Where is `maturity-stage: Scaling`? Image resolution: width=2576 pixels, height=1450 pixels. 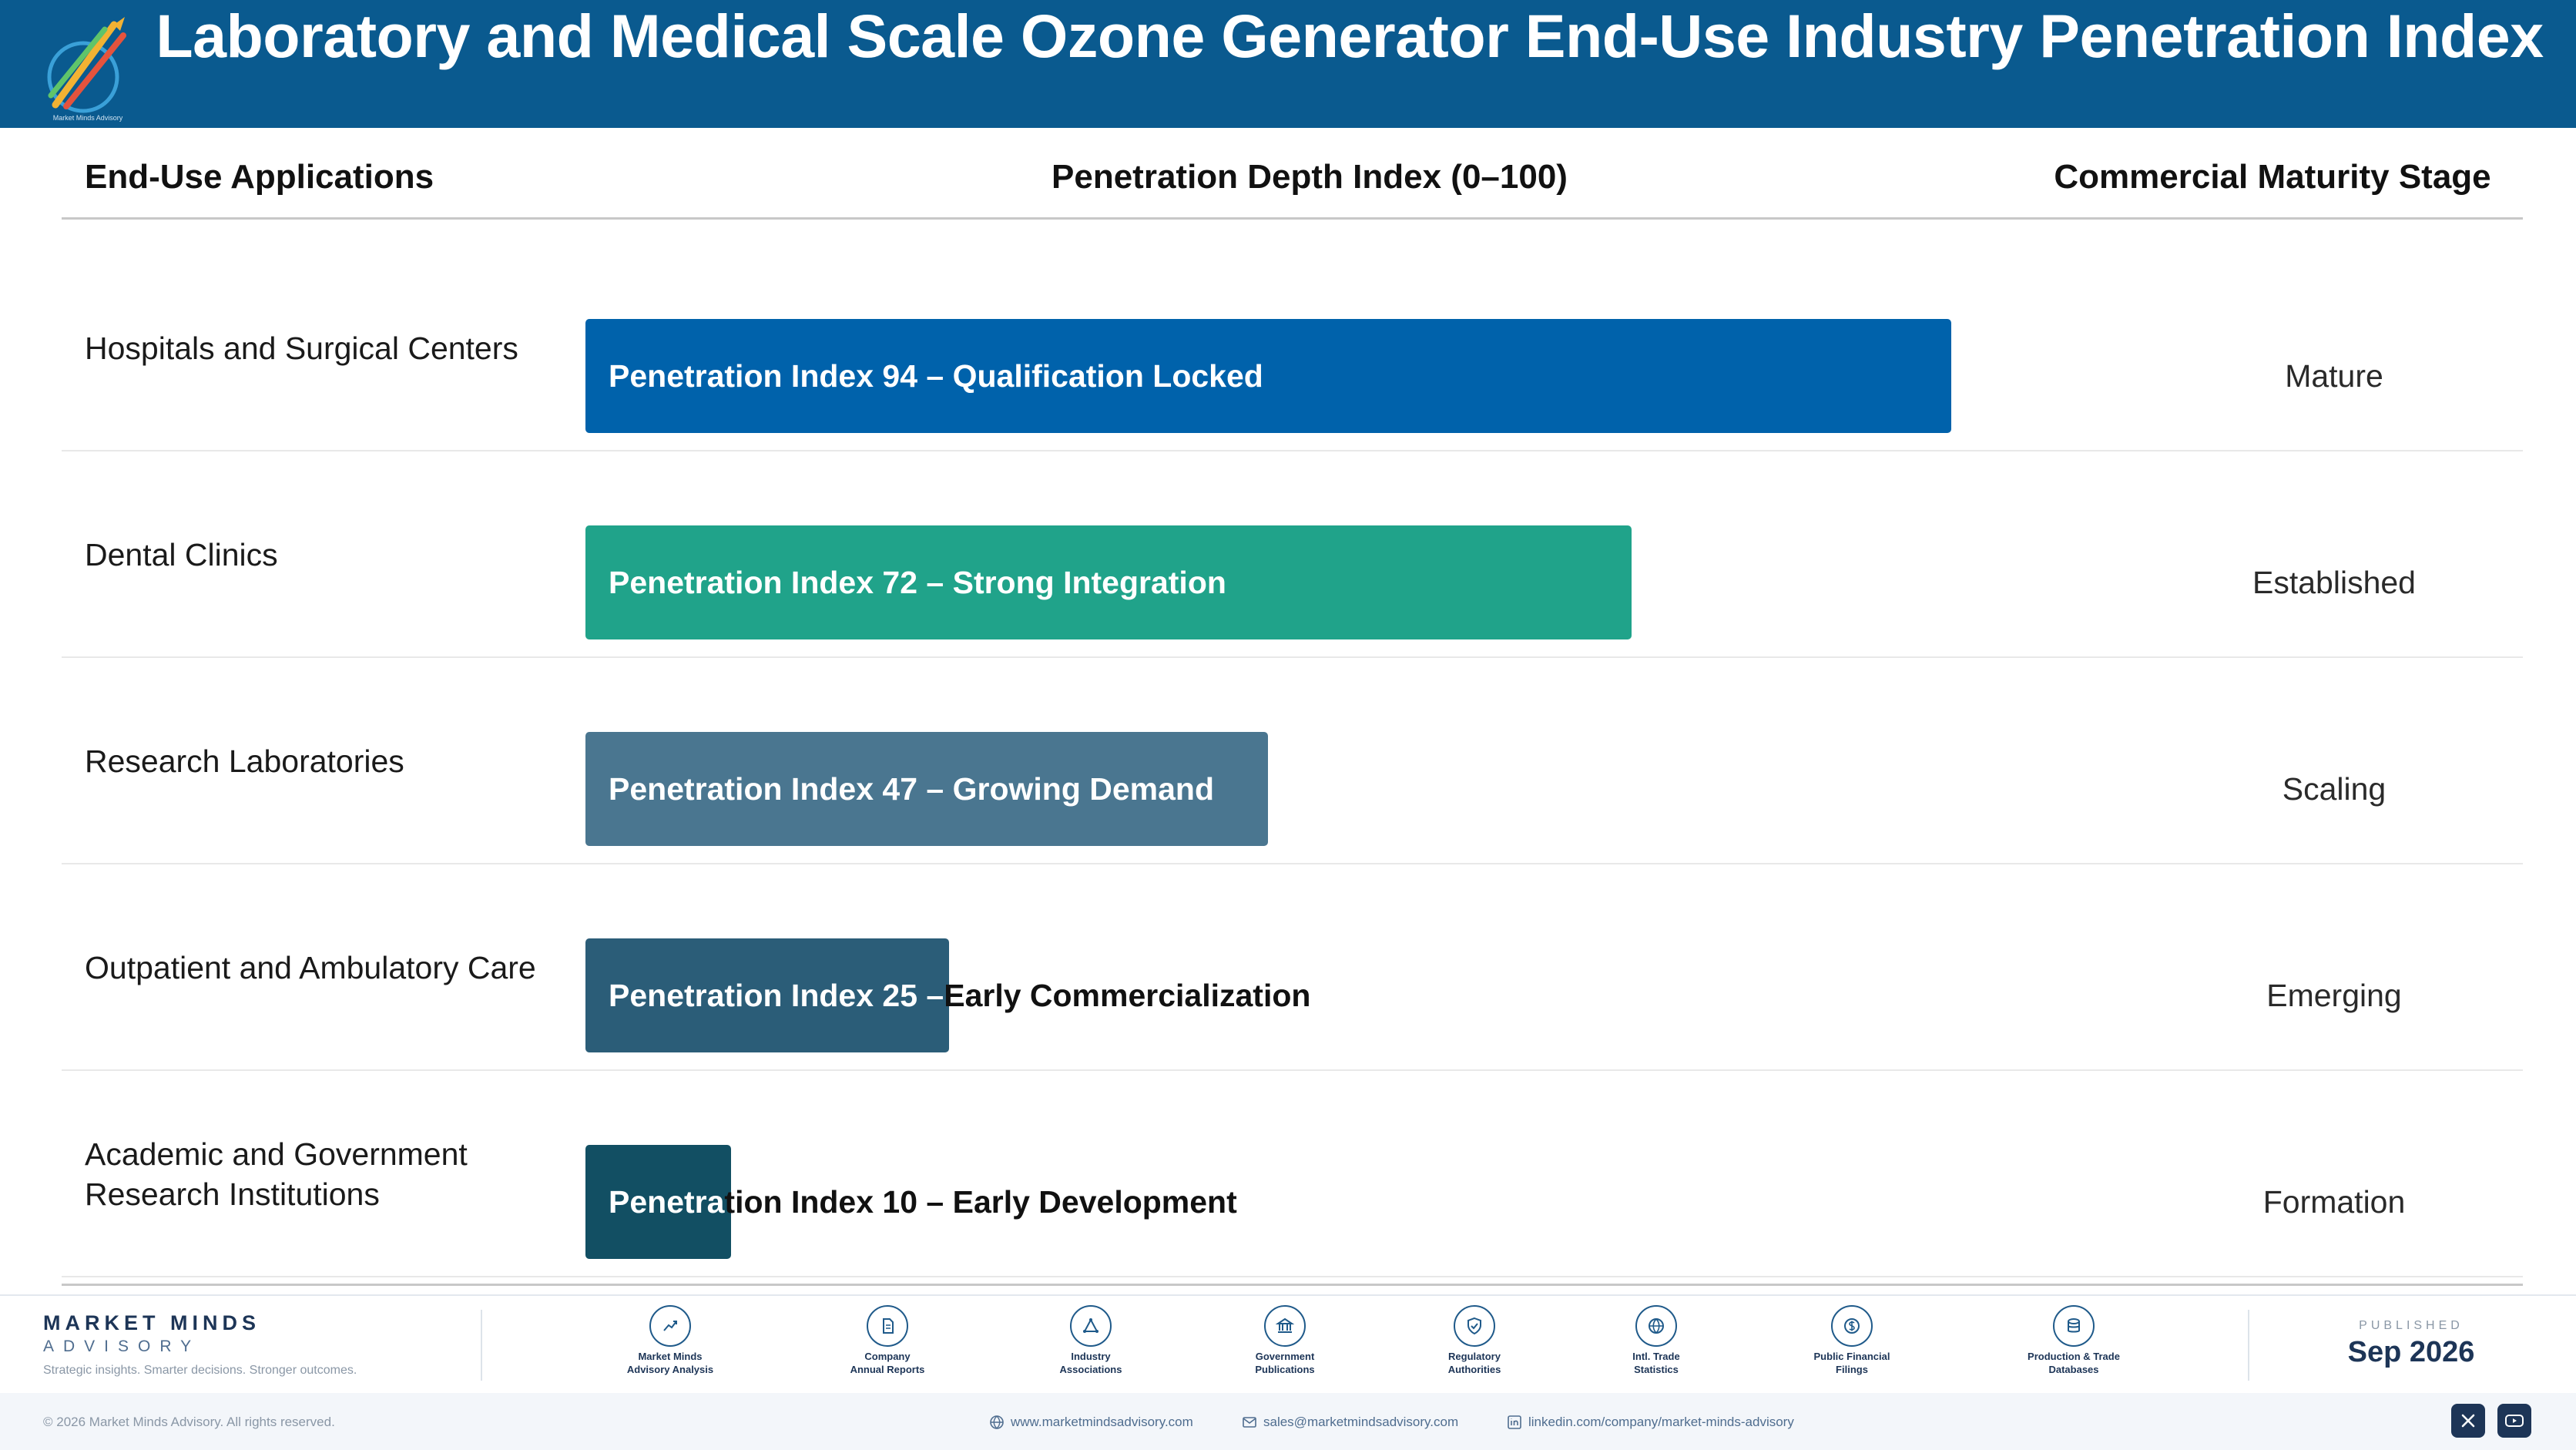
maturity-stage: Scaling is located at coordinates (2334, 788).